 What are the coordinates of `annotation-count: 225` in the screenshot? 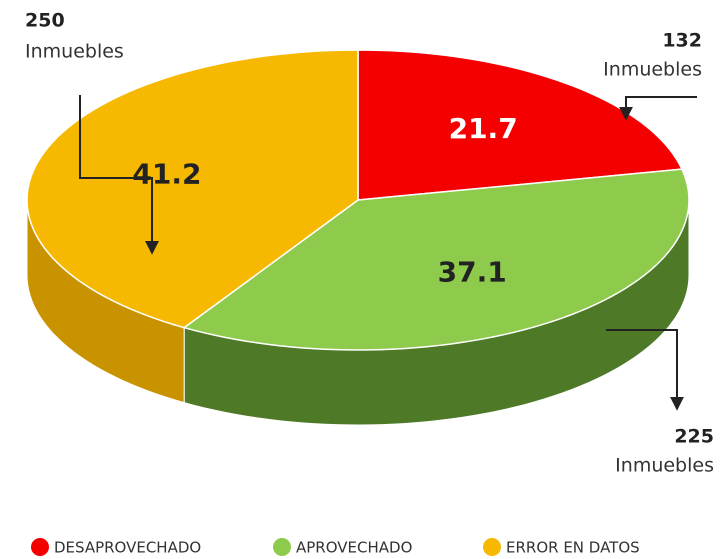 It's located at (694, 437).